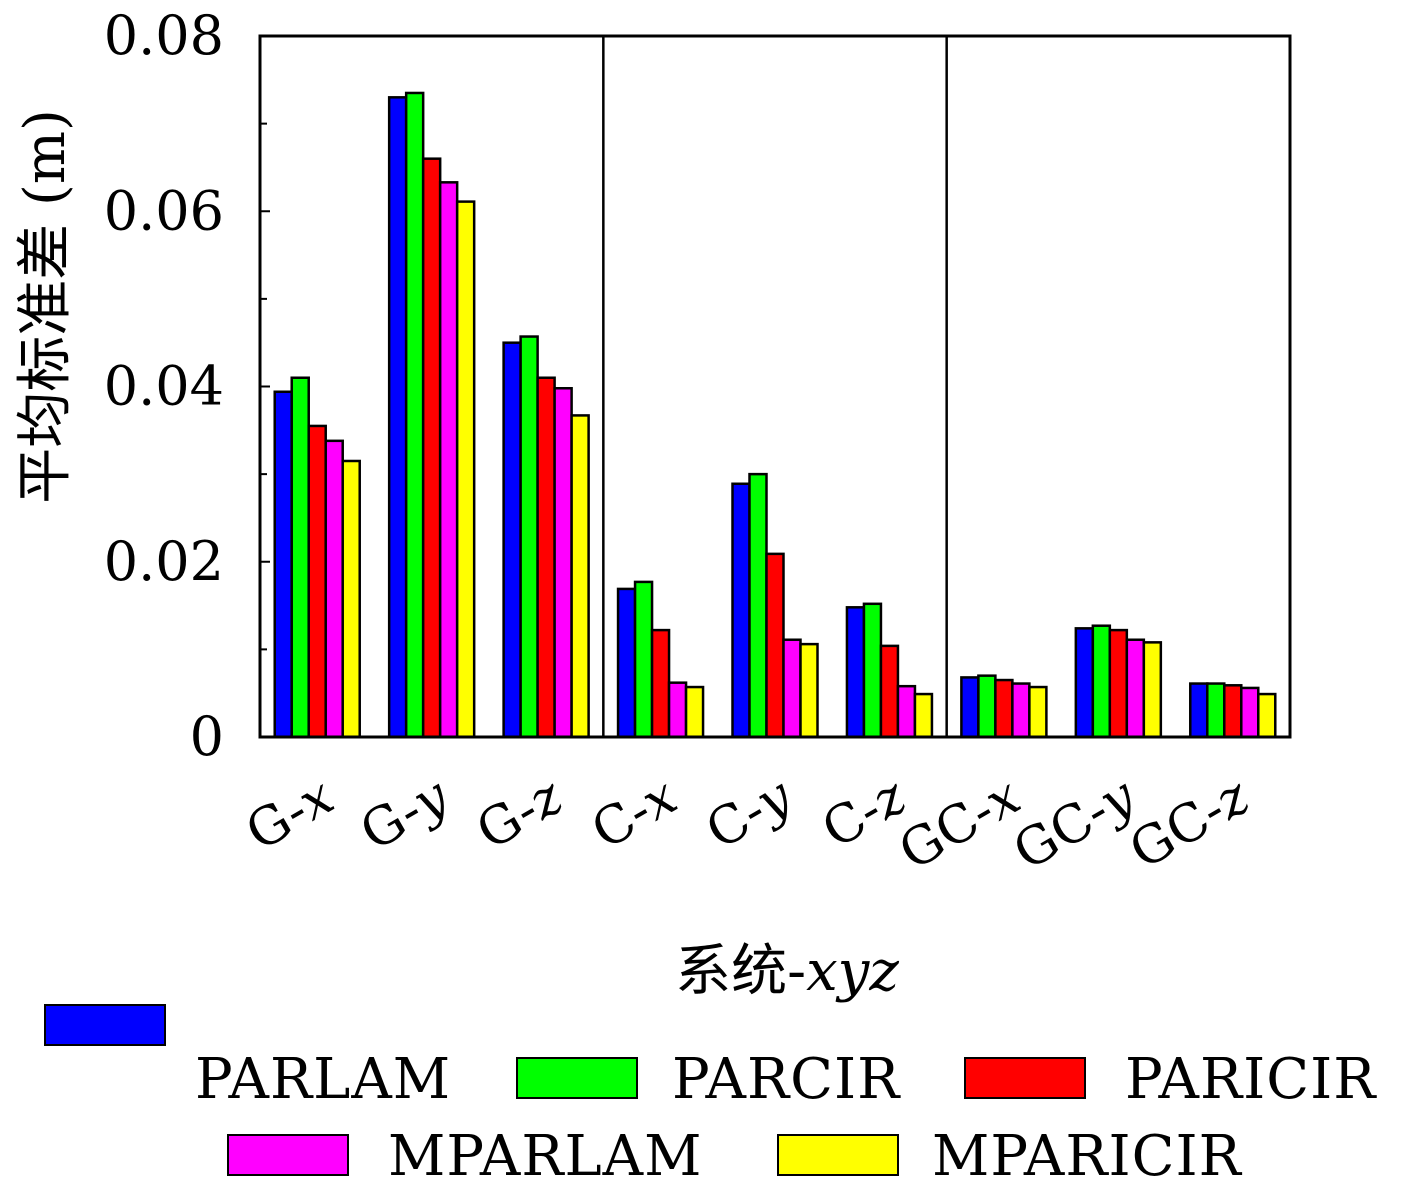 The image size is (1417, 1192). I want to click on legend-label-parcir: PARCIR, so click(786, 1079).